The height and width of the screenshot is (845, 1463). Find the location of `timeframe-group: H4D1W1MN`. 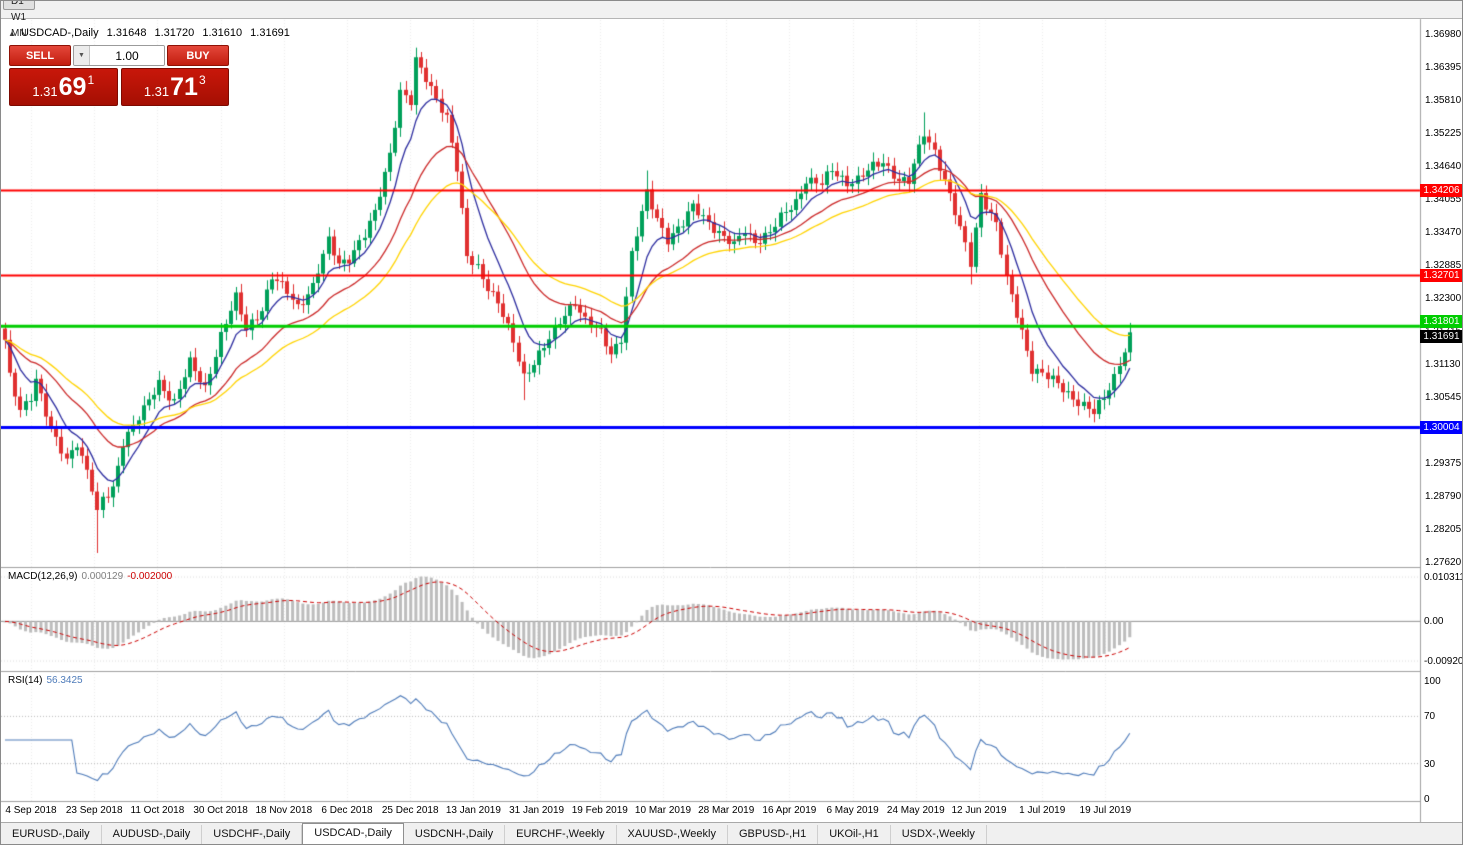

timeframe-group: H4D1W1MN is located at coordinates (18, 21).